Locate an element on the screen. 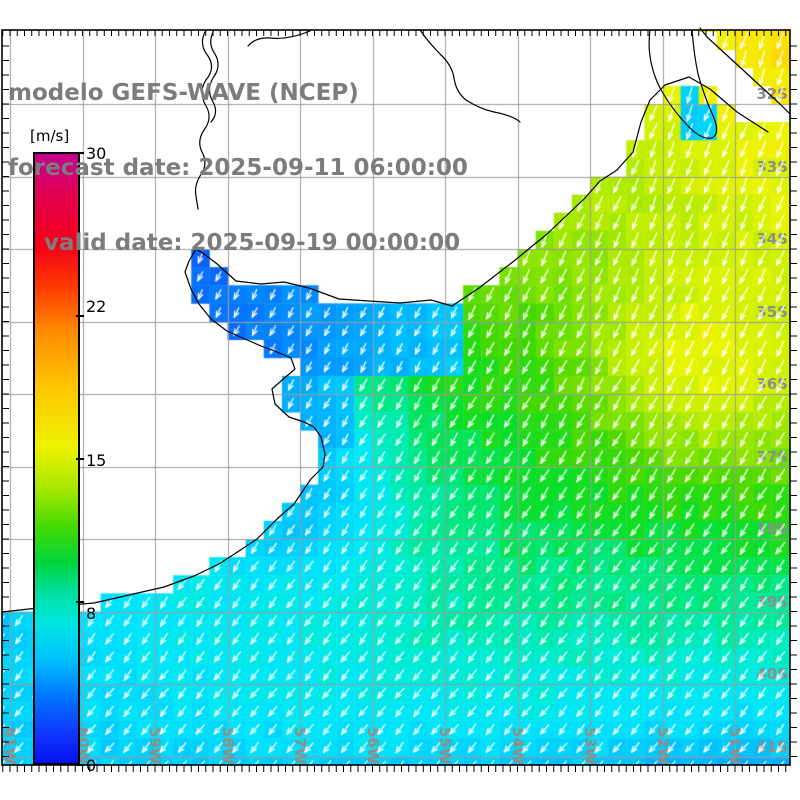 The height and width of the screenshot is (800, 800). forecast-date: forecast date: 2025-09-11 06:00:00 is located at coordinates (238, 168).